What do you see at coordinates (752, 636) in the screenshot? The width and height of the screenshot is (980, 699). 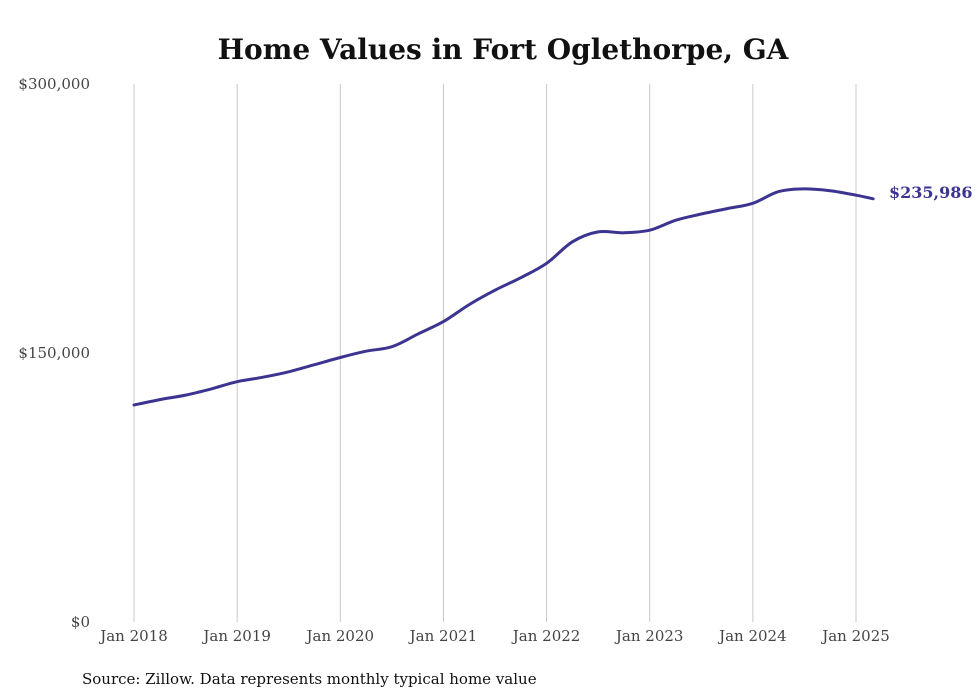 I see `x-tick-label: Jan 2024` at bounding box center [752, 636].